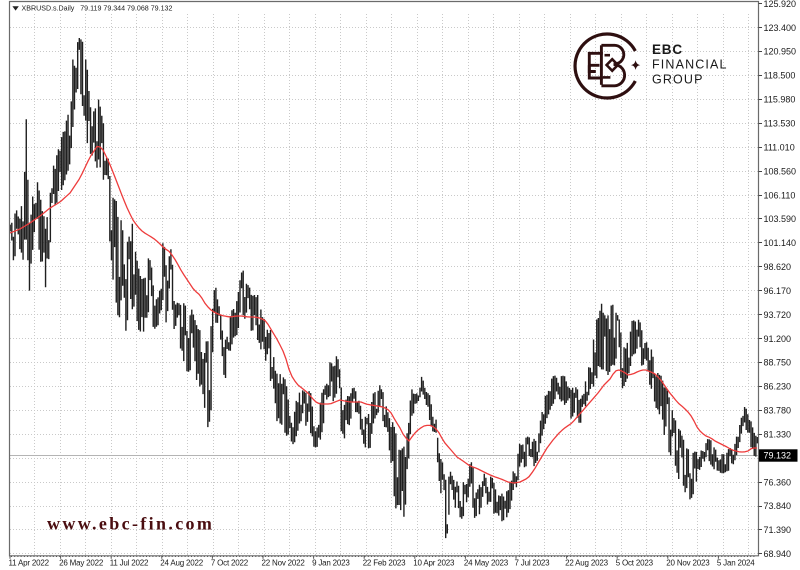 The height and width of the screenshot is (570, 800). I want to click on svg-text: 22 Feb 2023, so click(384, 563).